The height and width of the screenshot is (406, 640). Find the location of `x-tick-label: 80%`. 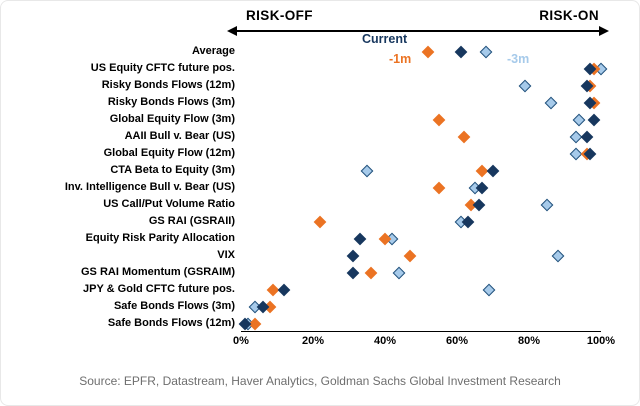

x-tick-label: 80% is located at coordinates (529, 341).